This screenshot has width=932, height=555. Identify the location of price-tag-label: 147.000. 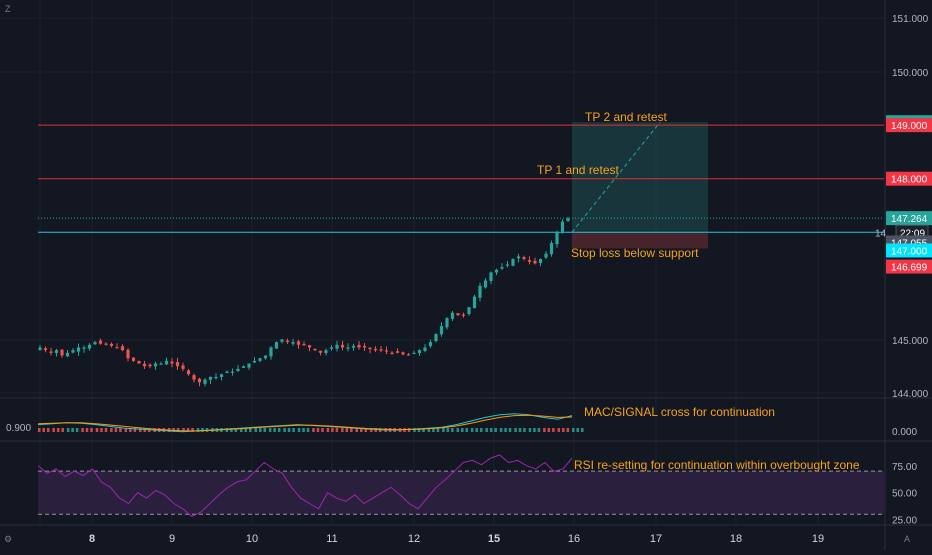
(909, 252).